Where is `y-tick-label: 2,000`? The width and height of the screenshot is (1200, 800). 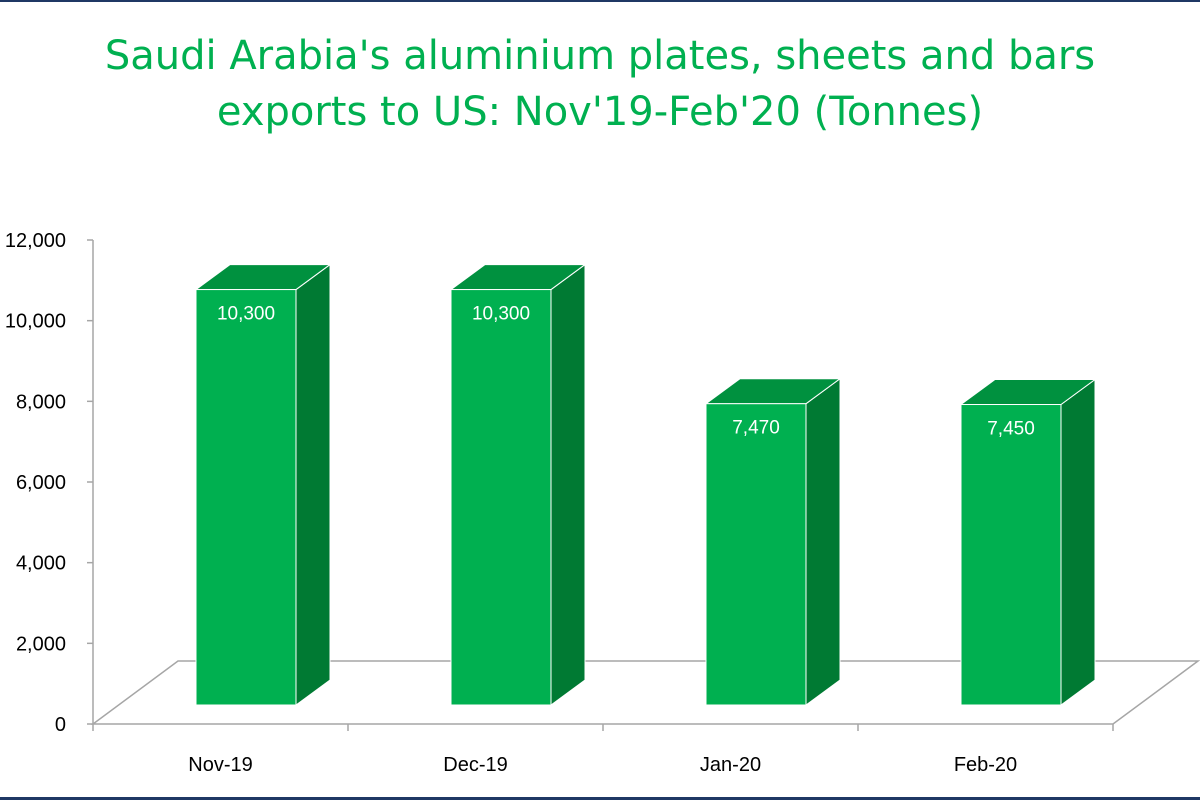 y-tick-label: 2,000 is located at coordinates (41, 644).